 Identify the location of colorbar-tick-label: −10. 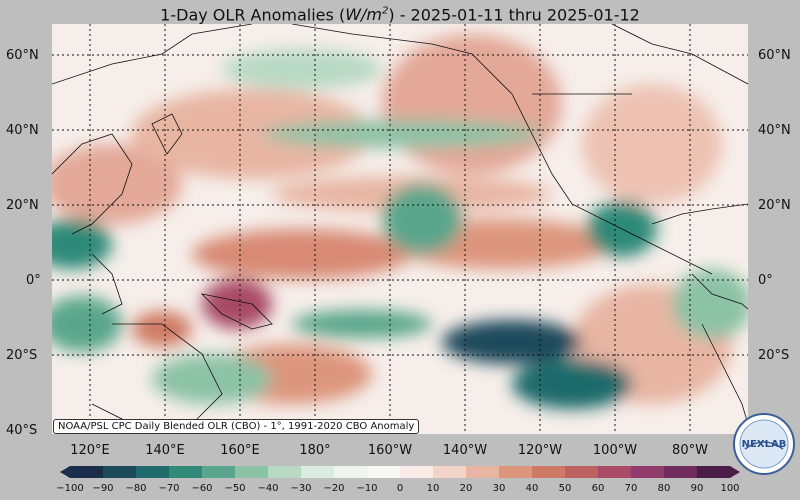
(367, 488).